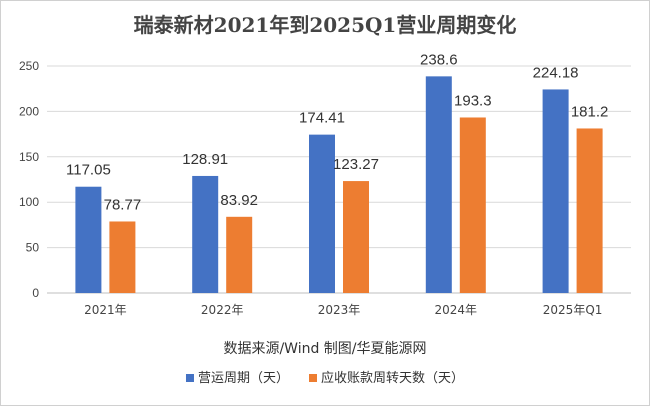  I want to click on y-tick-label: 0, so click(35, 293).